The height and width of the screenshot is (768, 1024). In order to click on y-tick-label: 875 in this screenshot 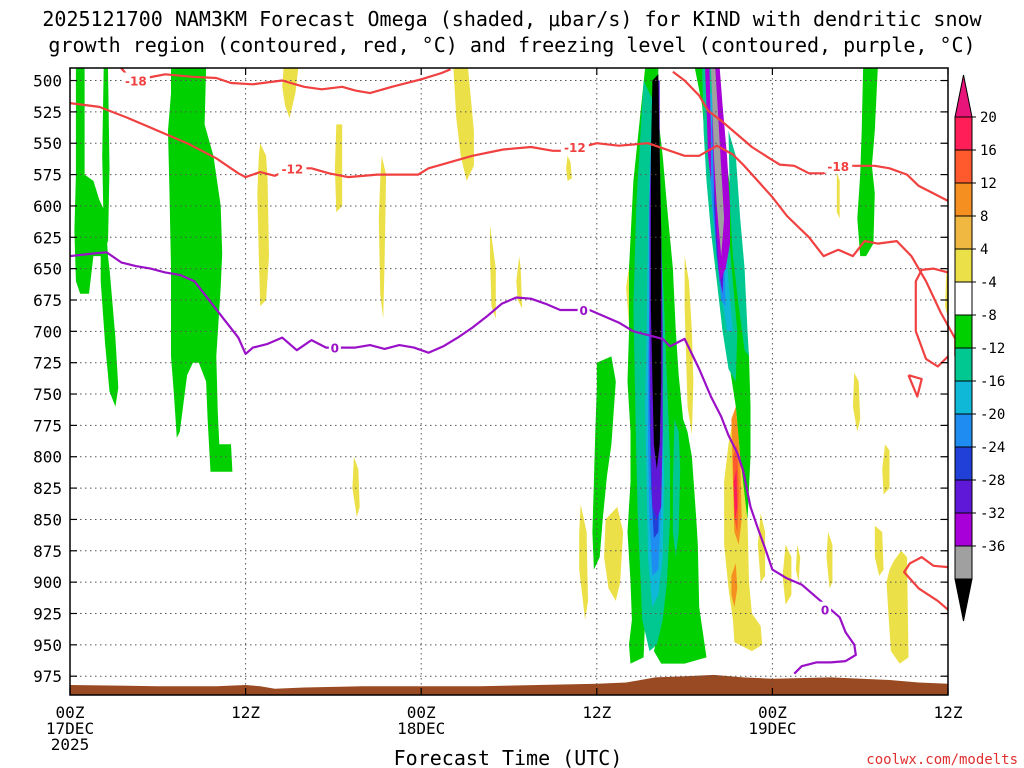, I will do `click(47, 551)`.